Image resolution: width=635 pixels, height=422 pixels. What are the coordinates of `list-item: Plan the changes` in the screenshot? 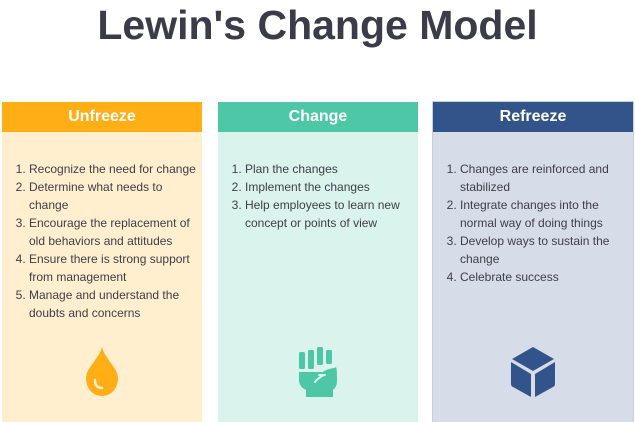 It's located at (329, 169).